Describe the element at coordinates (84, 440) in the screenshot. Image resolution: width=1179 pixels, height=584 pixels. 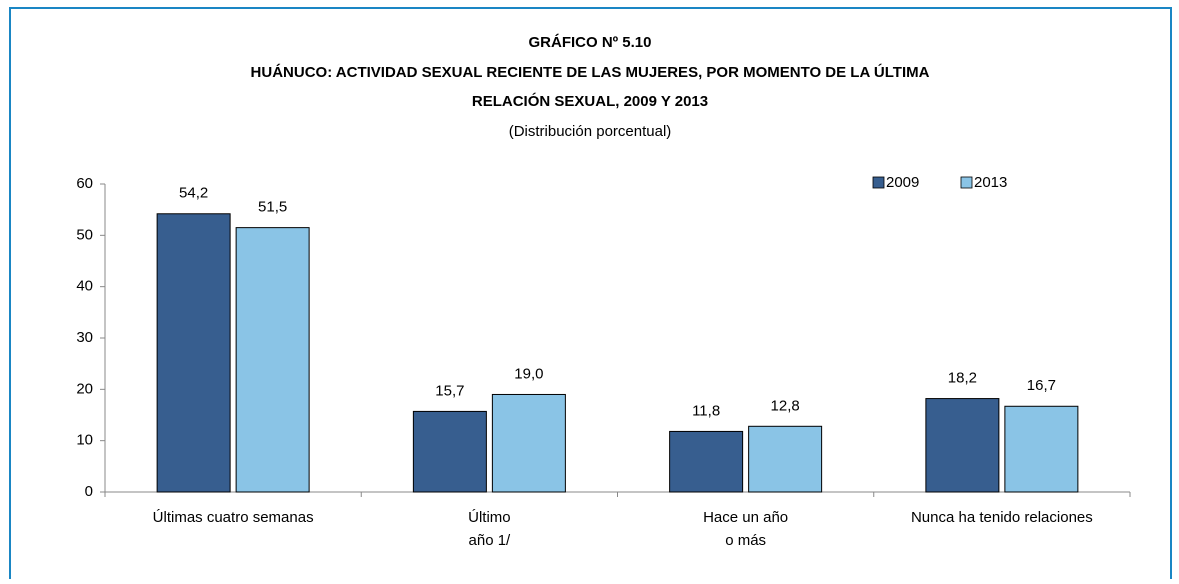
I see `y-tick-label: 10` at that location.